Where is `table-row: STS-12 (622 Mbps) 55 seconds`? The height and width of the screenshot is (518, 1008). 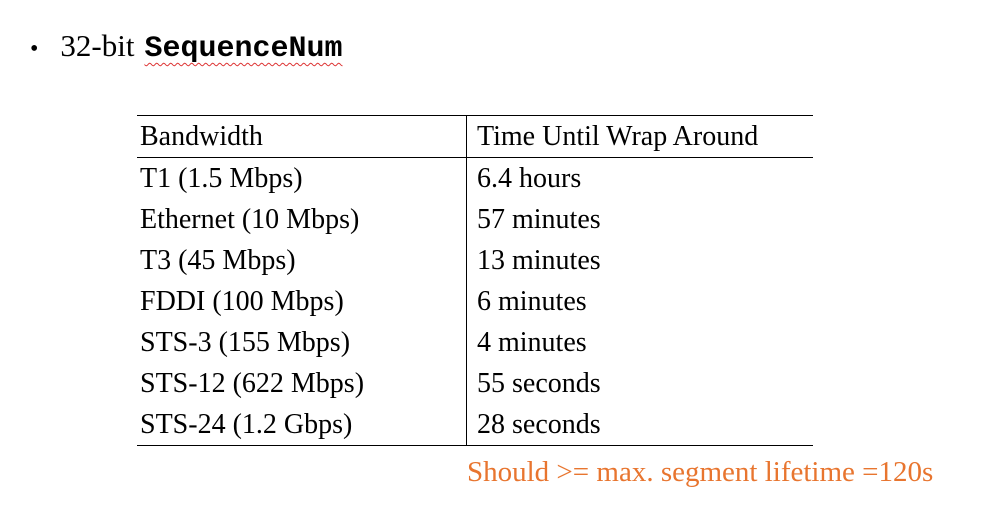 table-row: STS-12 (622 Mbps) 55 seconds is located at coordinates (475, 383).